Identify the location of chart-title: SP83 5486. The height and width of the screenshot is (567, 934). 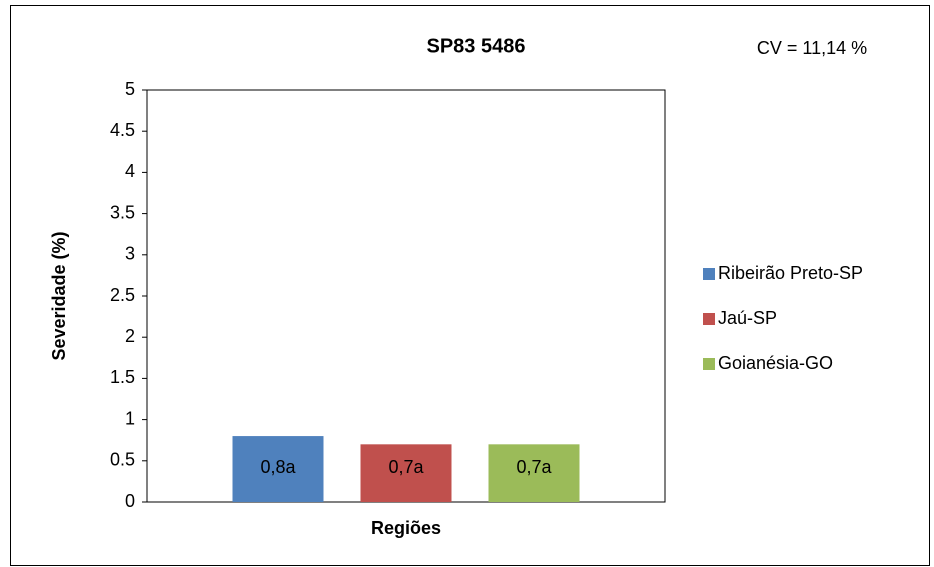
(476, 46).